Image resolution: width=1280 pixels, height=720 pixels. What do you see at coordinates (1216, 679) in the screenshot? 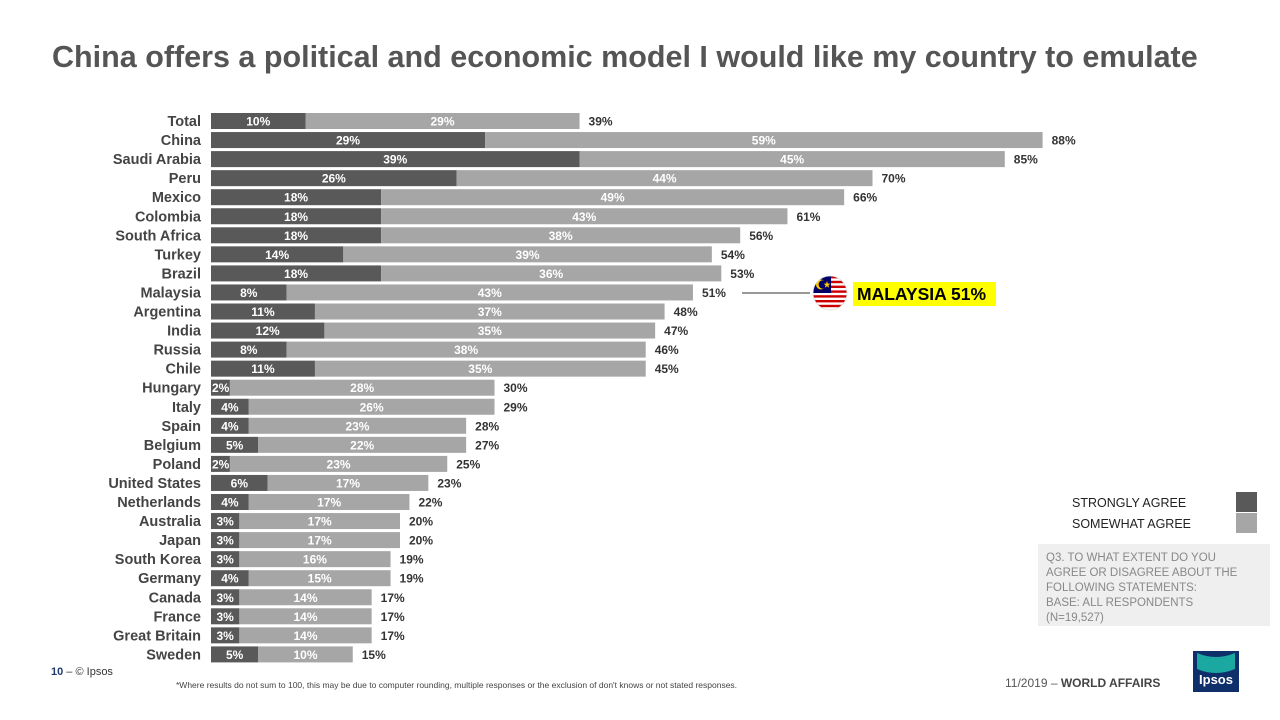
I see `logo-text: Ipsos` at bounding box center [1216, 679].